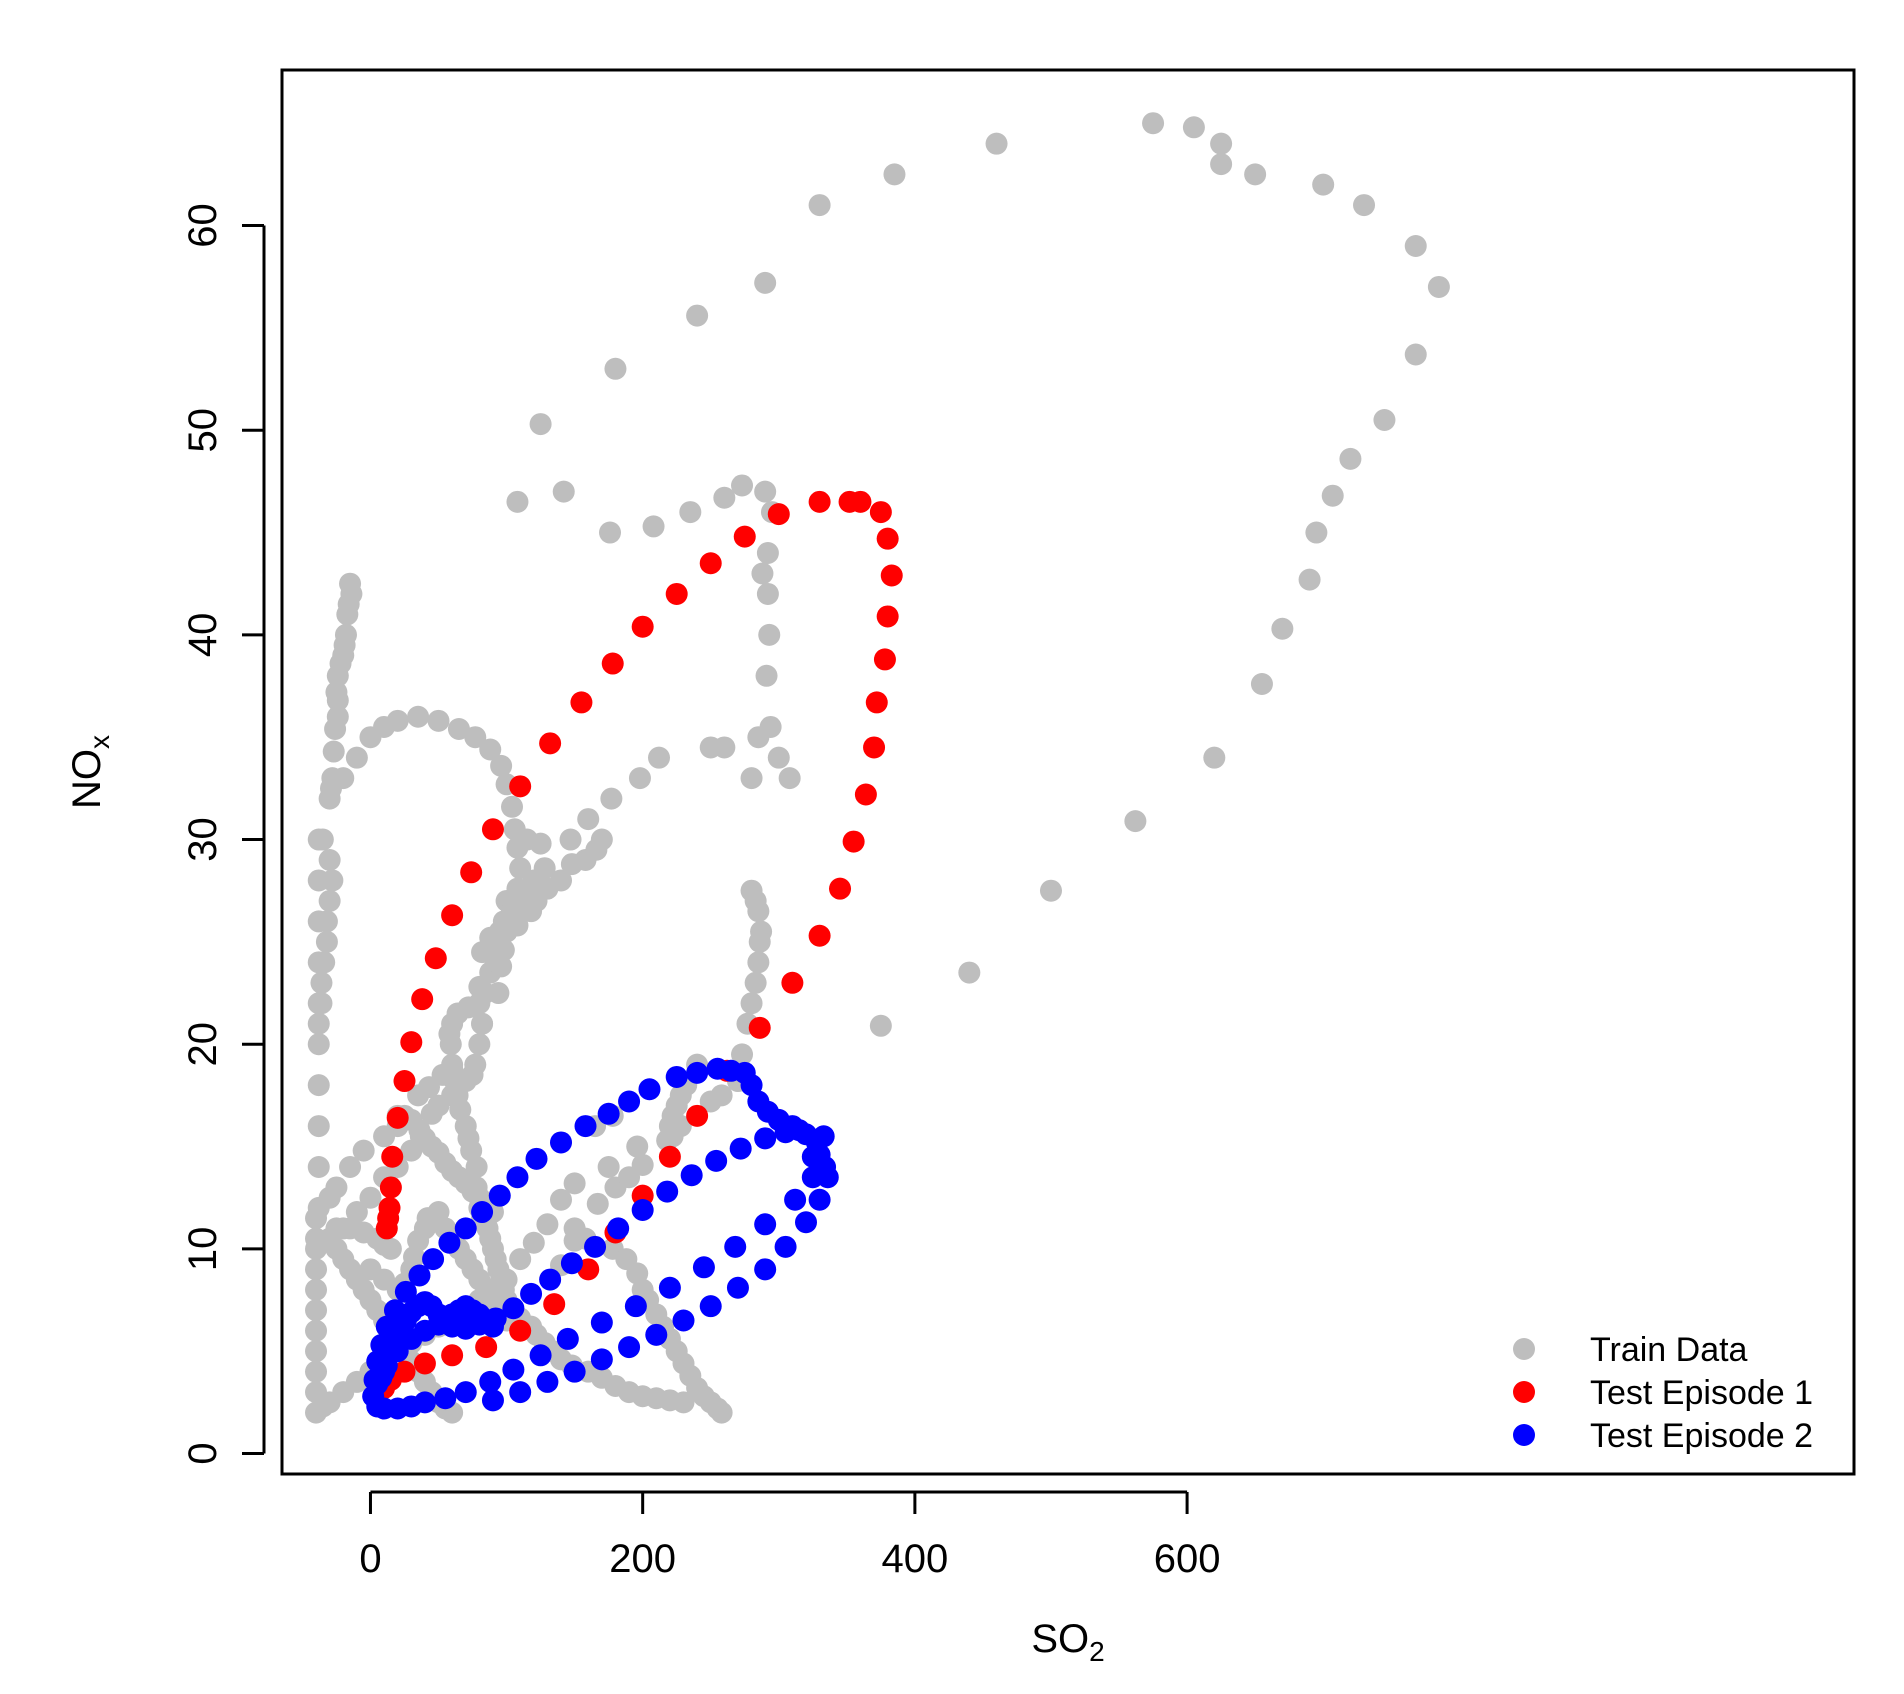  What do you see at coordinates (789, 1535) in the screenshot?
I see `x-axis: 0 200 400 600` at bounding box center [789, 1535].